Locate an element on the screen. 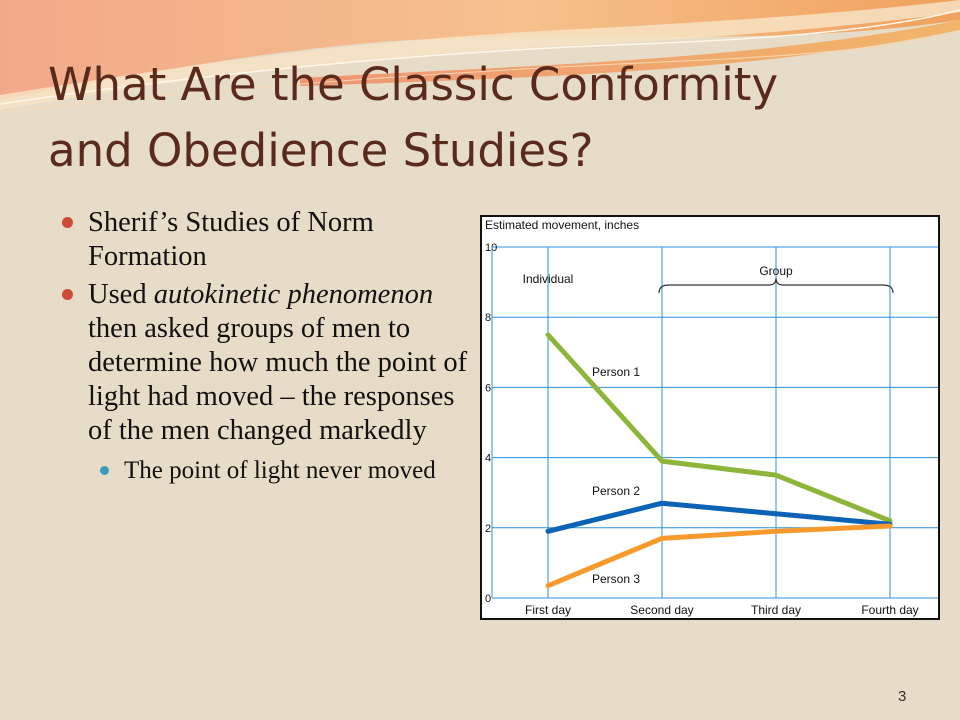  y-tick-label: 2 is located at coordinates (488, 529).